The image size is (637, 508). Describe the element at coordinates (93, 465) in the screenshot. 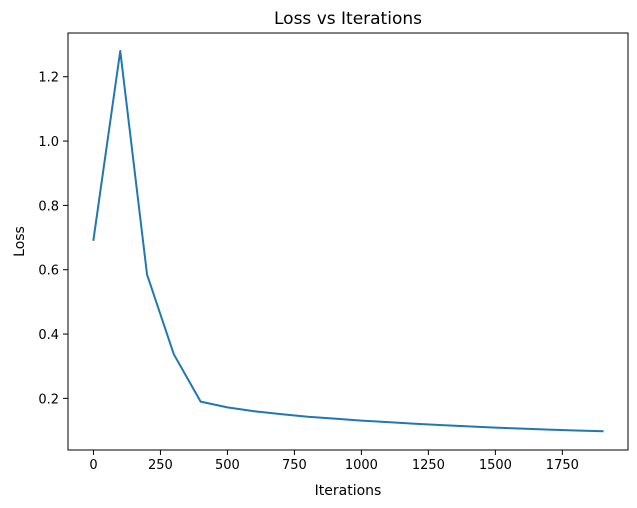

I see `x-tick-label: 0` at that location.